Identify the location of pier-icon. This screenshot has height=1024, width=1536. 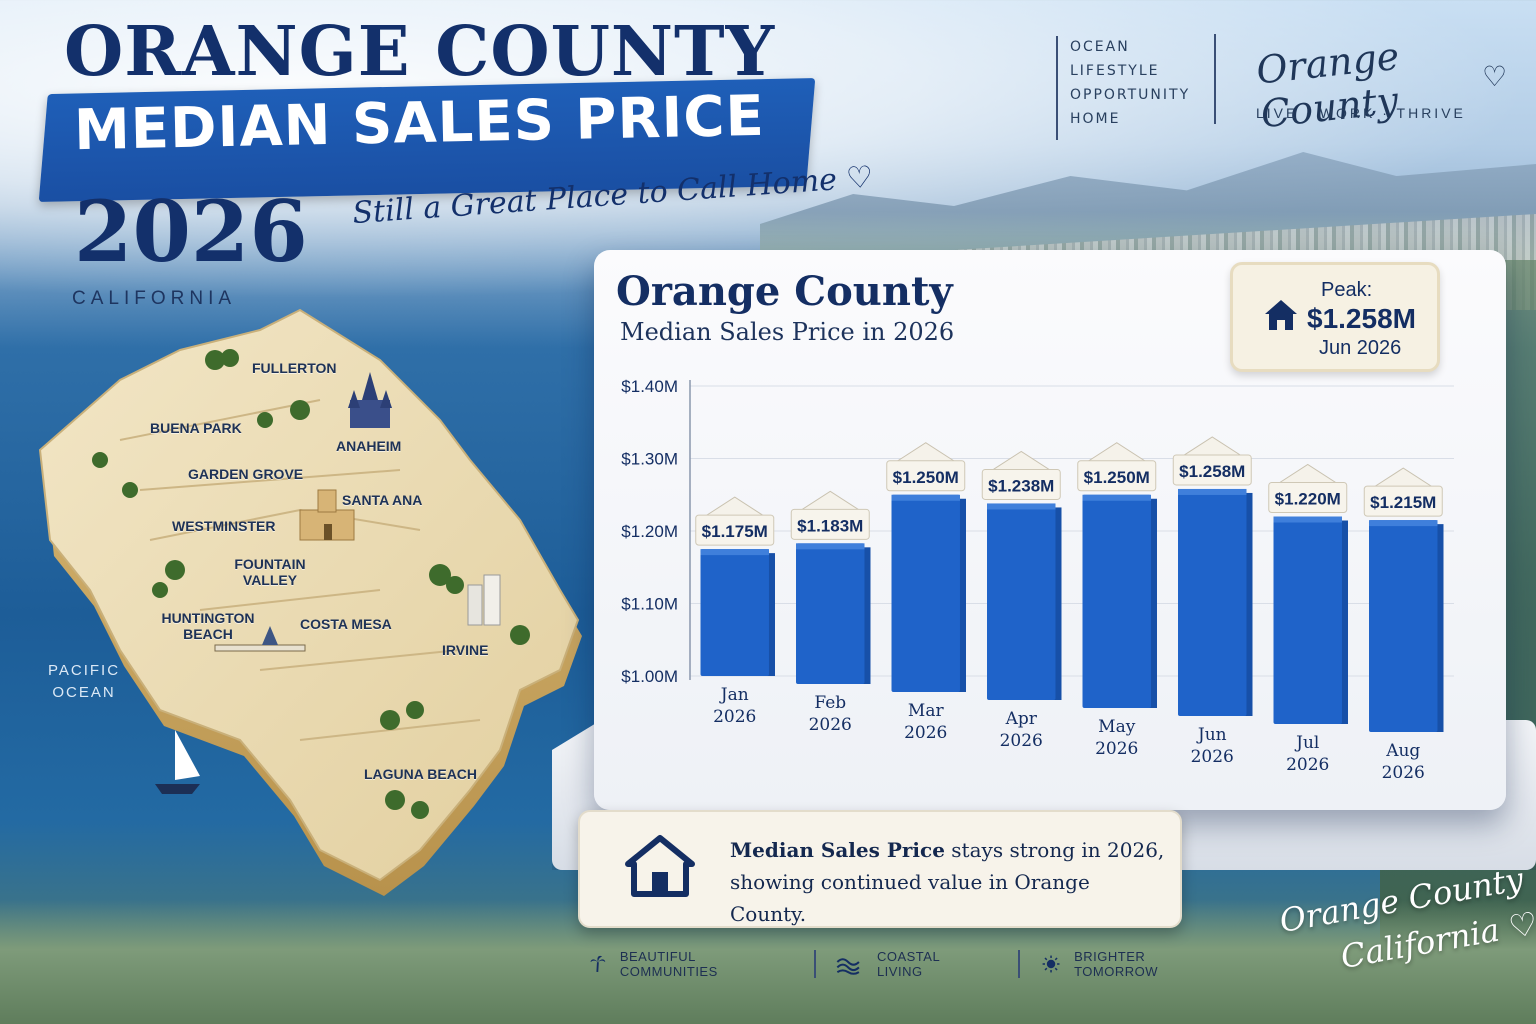
(260, 639).